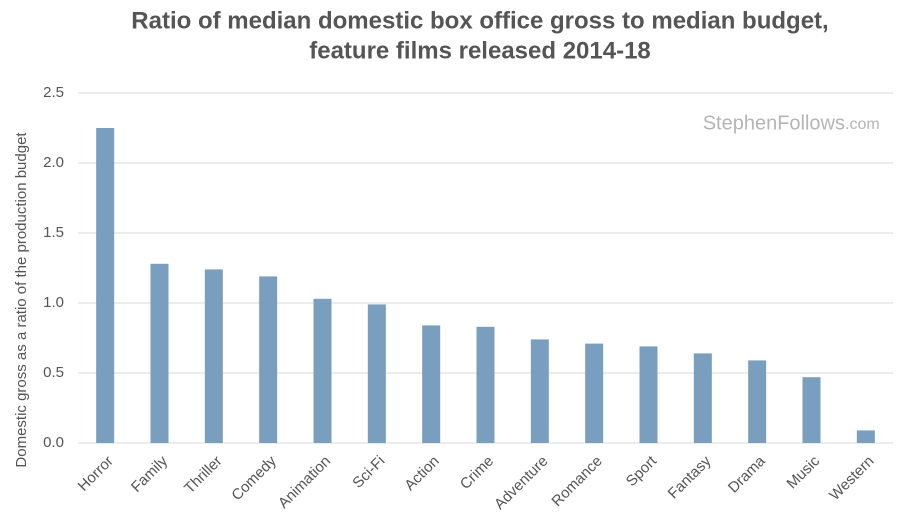  Describe the element at coordinates (642, 471) in the screenshot. I see `x-tick-label: Sport` at that location.